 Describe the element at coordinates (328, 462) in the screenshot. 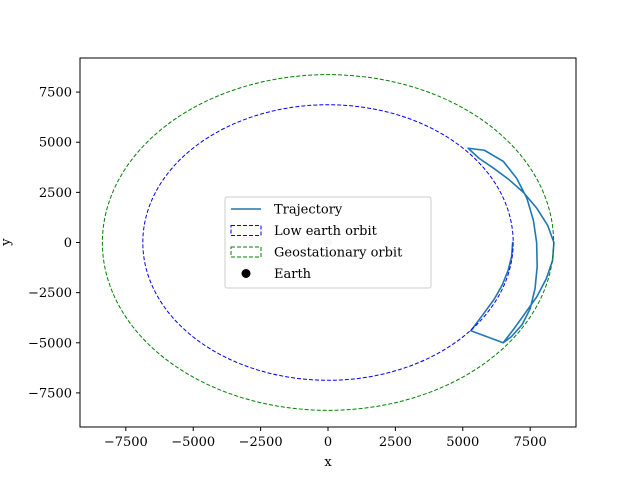

I see `x-axis-label: x` at that location.